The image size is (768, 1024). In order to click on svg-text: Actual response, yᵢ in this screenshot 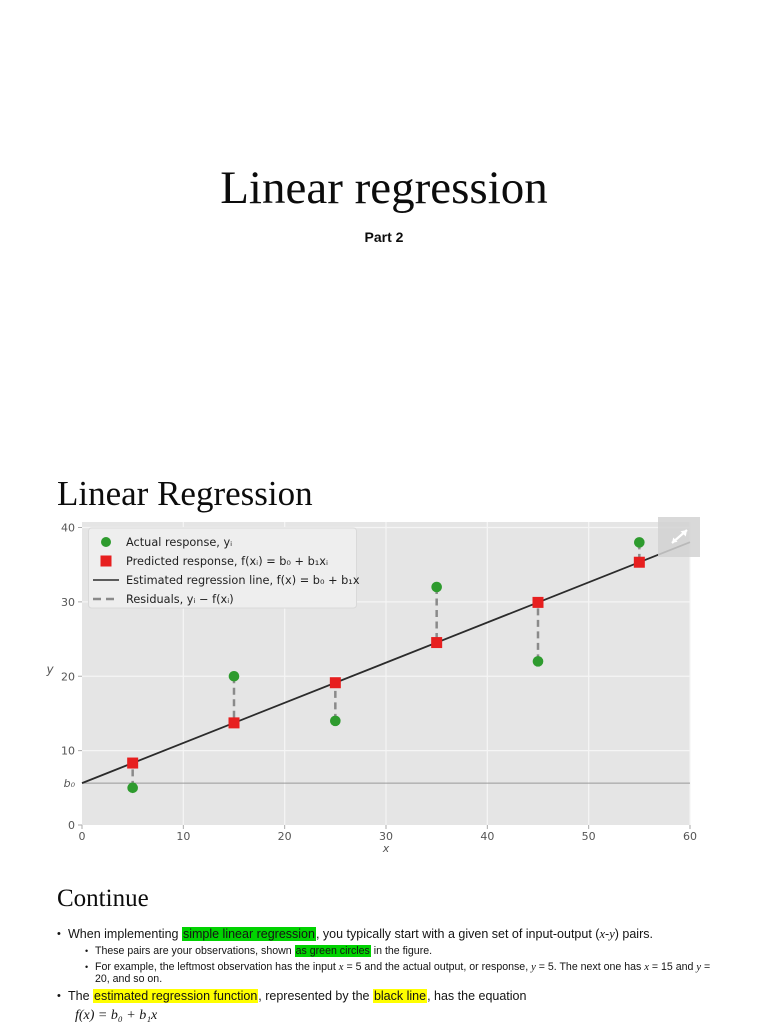, I will do `click(179, 542)`.